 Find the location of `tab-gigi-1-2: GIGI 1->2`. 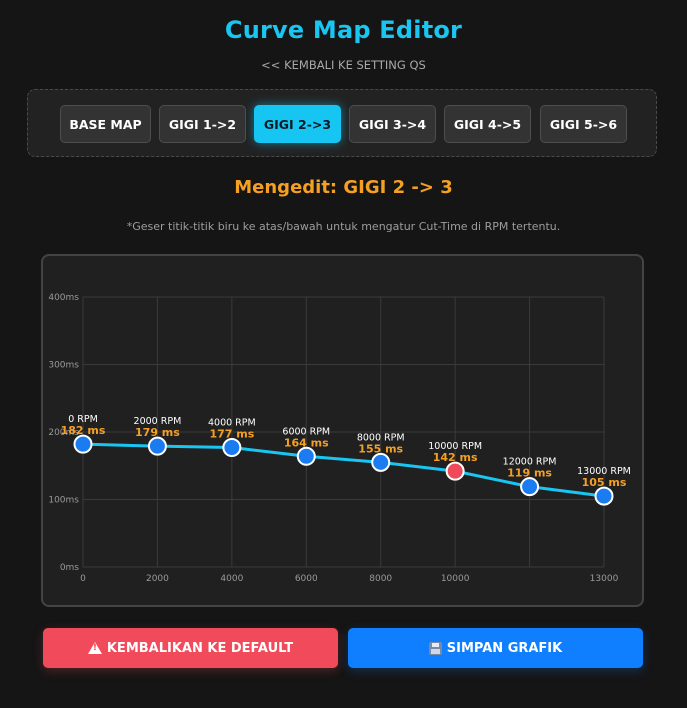

tab-gigi-1-2: GIGI 1->2 is located at coordinates (202, 124).